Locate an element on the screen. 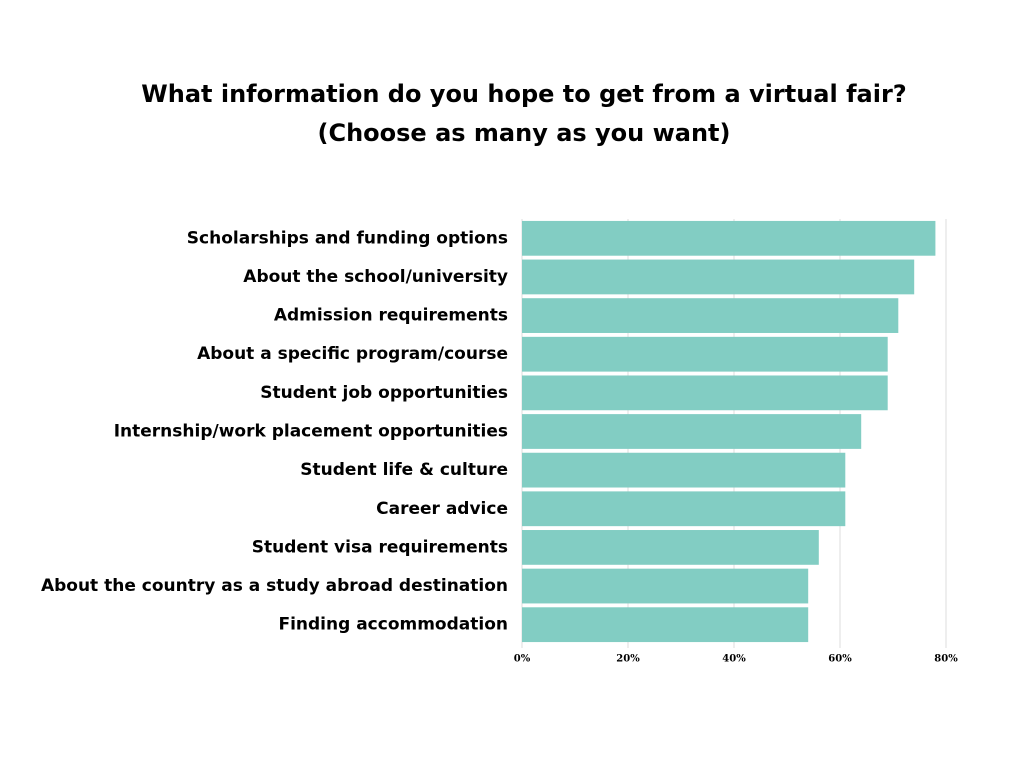 Image resolution: width=1024 pixels, height=768 pixels. x-tick-label: 40% is located at coordinates (734, 659).